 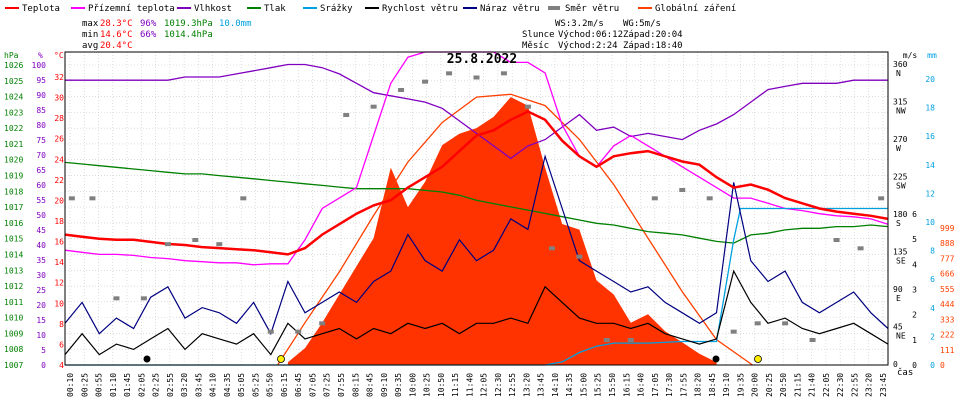 What do you see at coordinates (84, 385) in the screenshot?
I see `x-tick: 00:25` at bounding box center [84, 385].